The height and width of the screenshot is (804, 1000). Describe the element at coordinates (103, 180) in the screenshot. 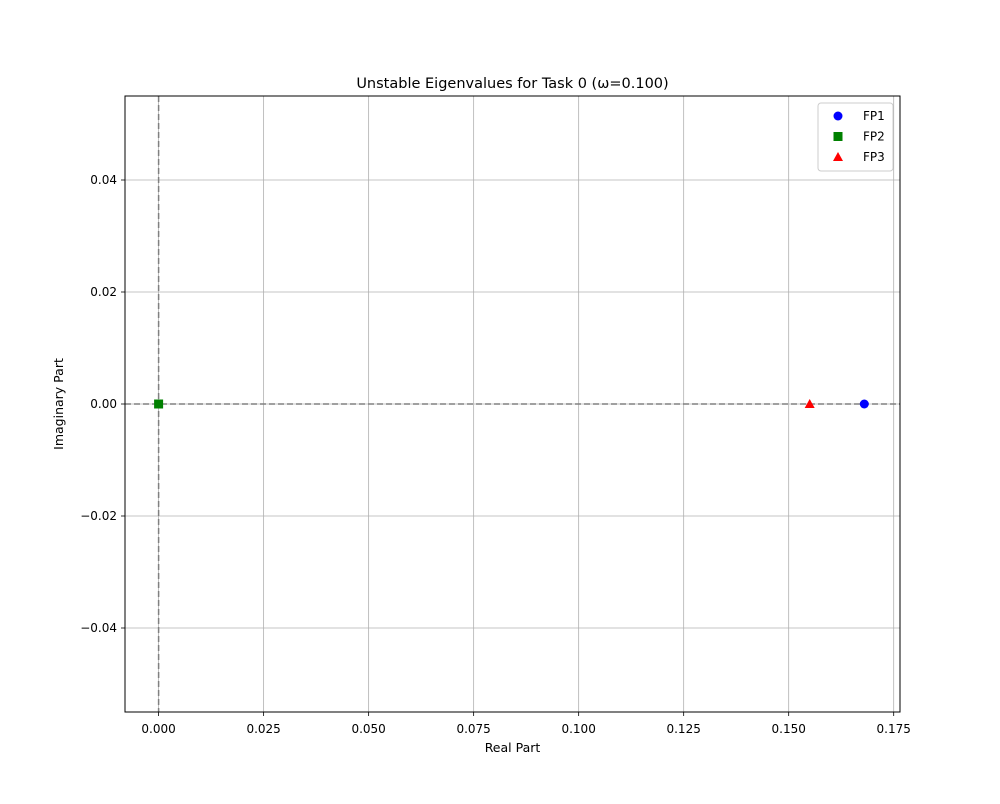

I see `y-tick-label: 0.04` at that location.